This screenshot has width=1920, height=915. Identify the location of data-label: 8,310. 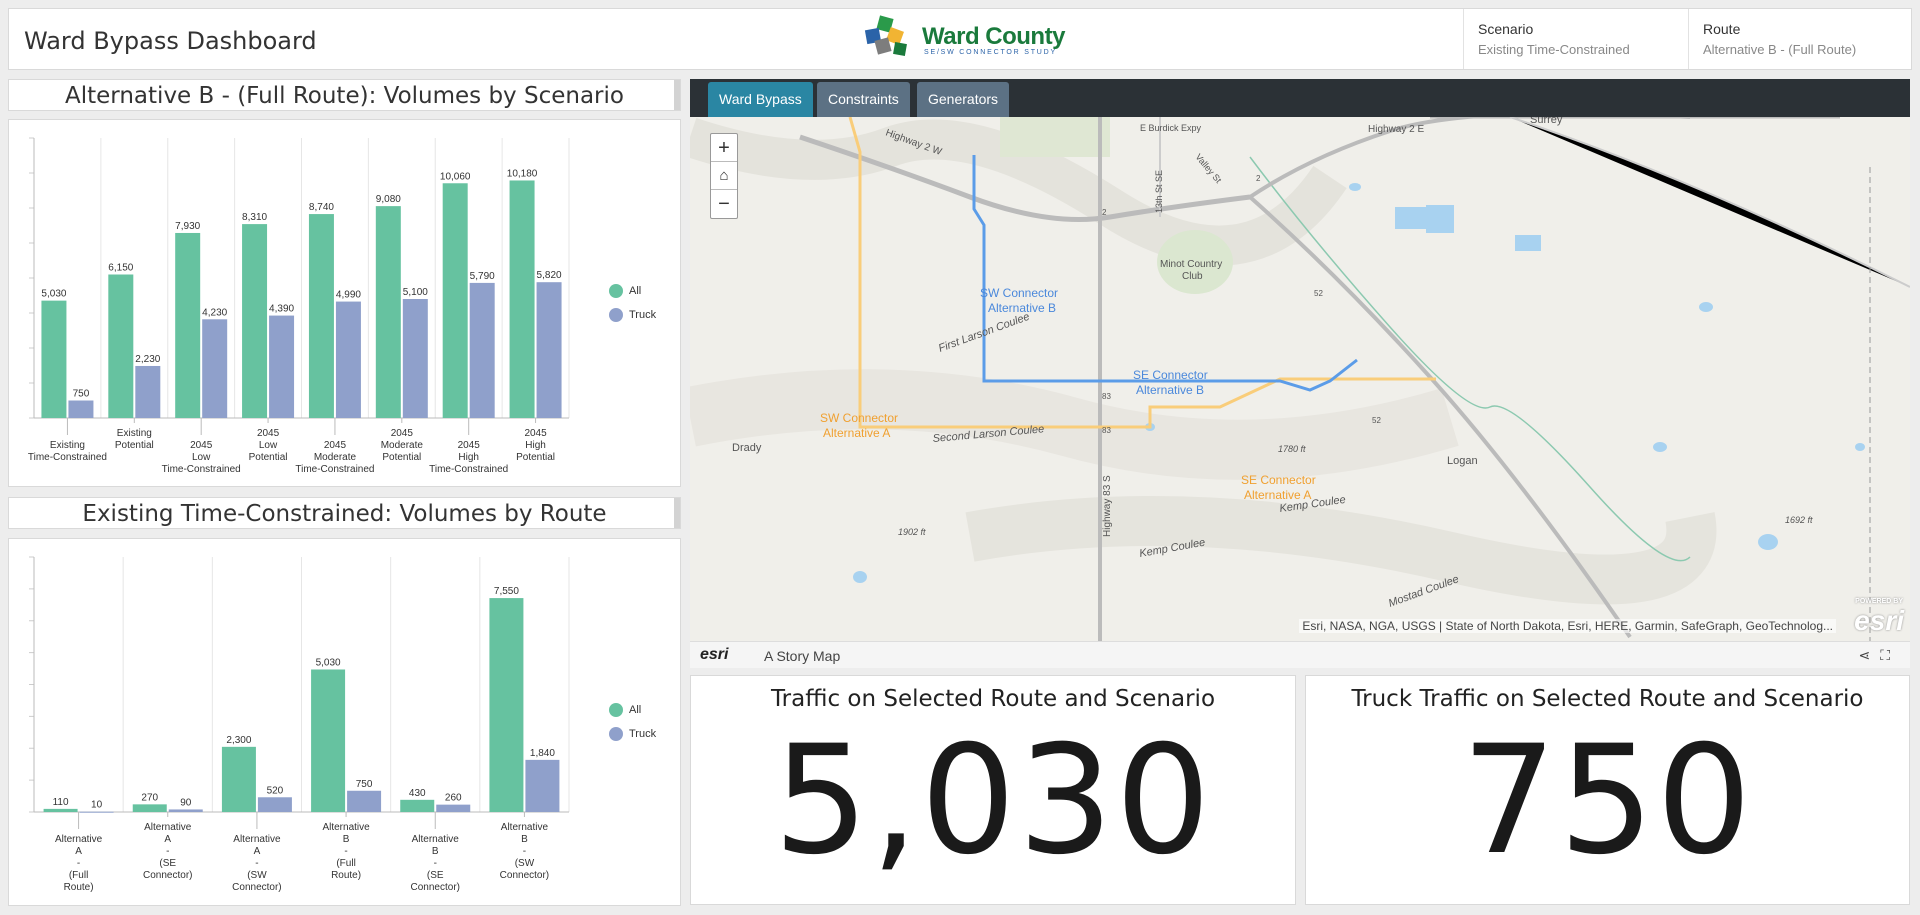
(254, 217).